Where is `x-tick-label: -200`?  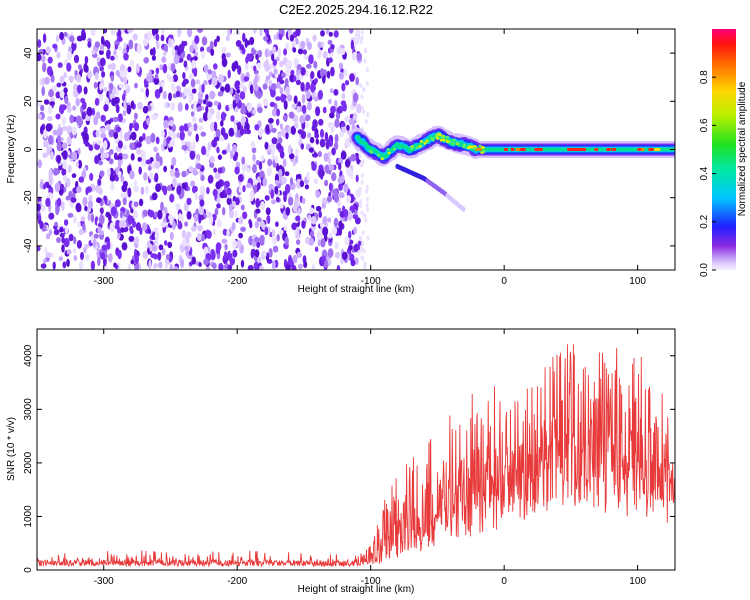 x-tick-label: -200 is located at coordinates (237, 581).